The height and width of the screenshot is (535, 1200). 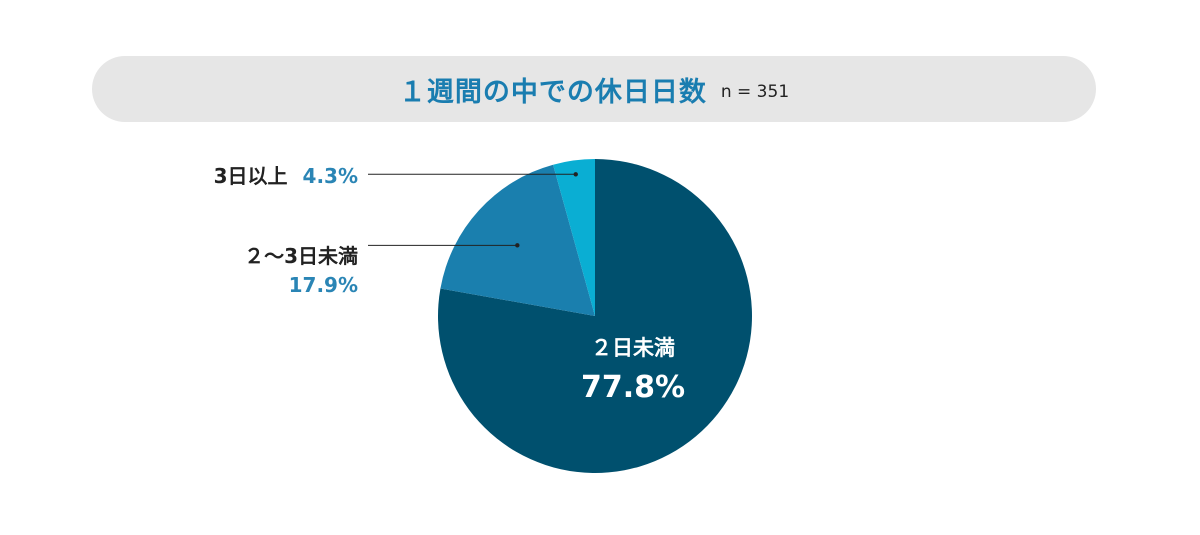 What do you see at coordinates (552, 92) in the screenshot?
I see `chart-title: １週間の中での休日日数` at bounding box center [552, 92].